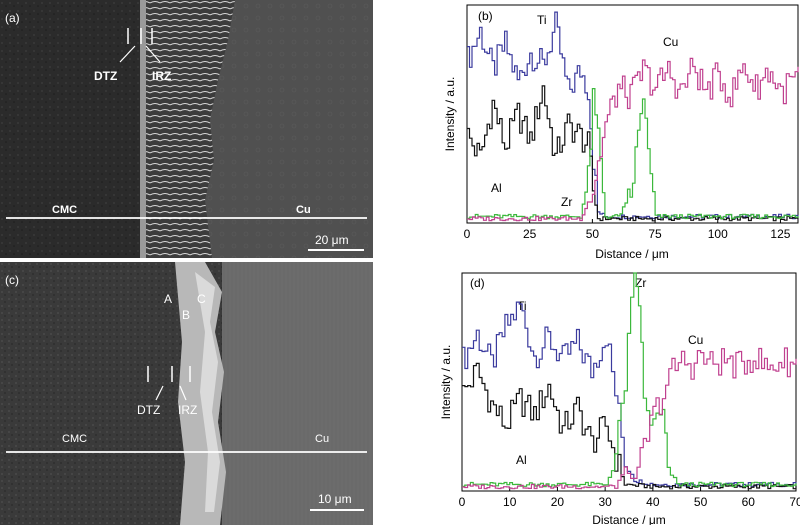  Describe the element at coordinates (521, 460) in the screenshot. I see `plot-d-series-label-al: Al` at that location.